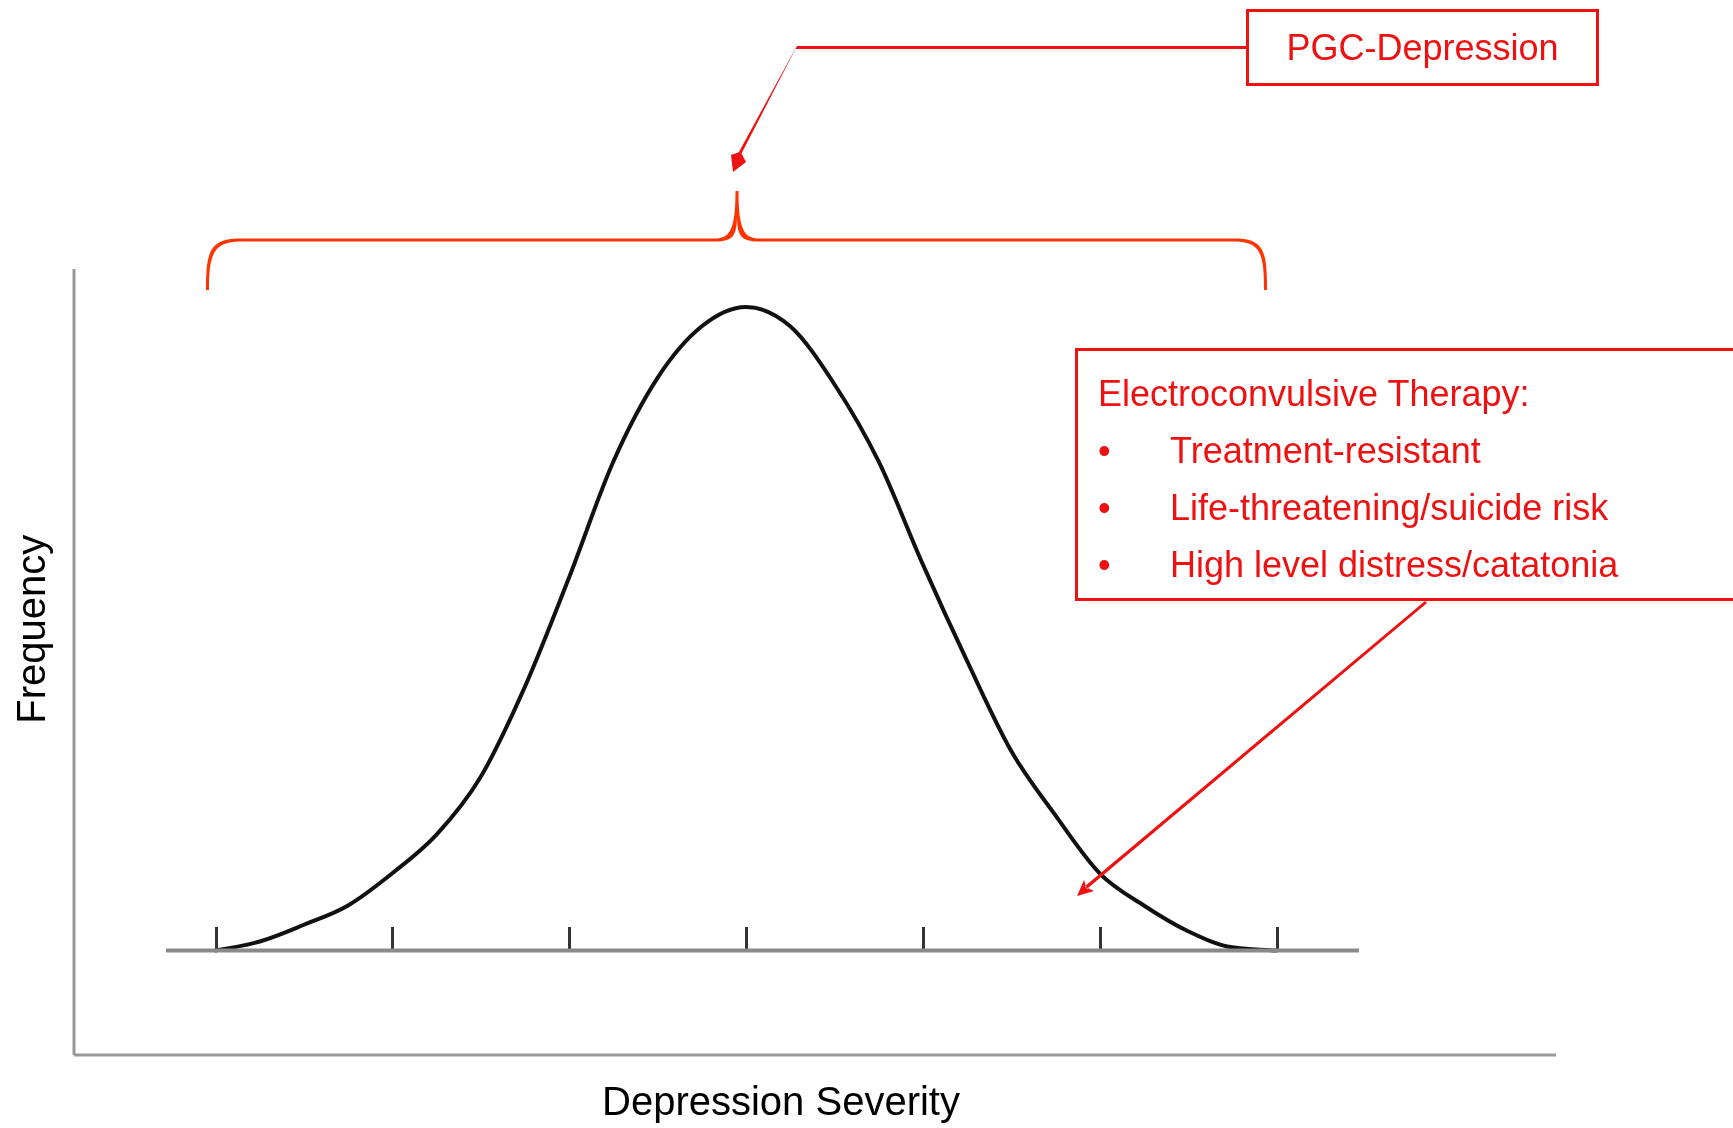  Describe the element at coordinates (781, 1101) in the screenshot. I see `x-axis-title: Depression Severity` at that location.